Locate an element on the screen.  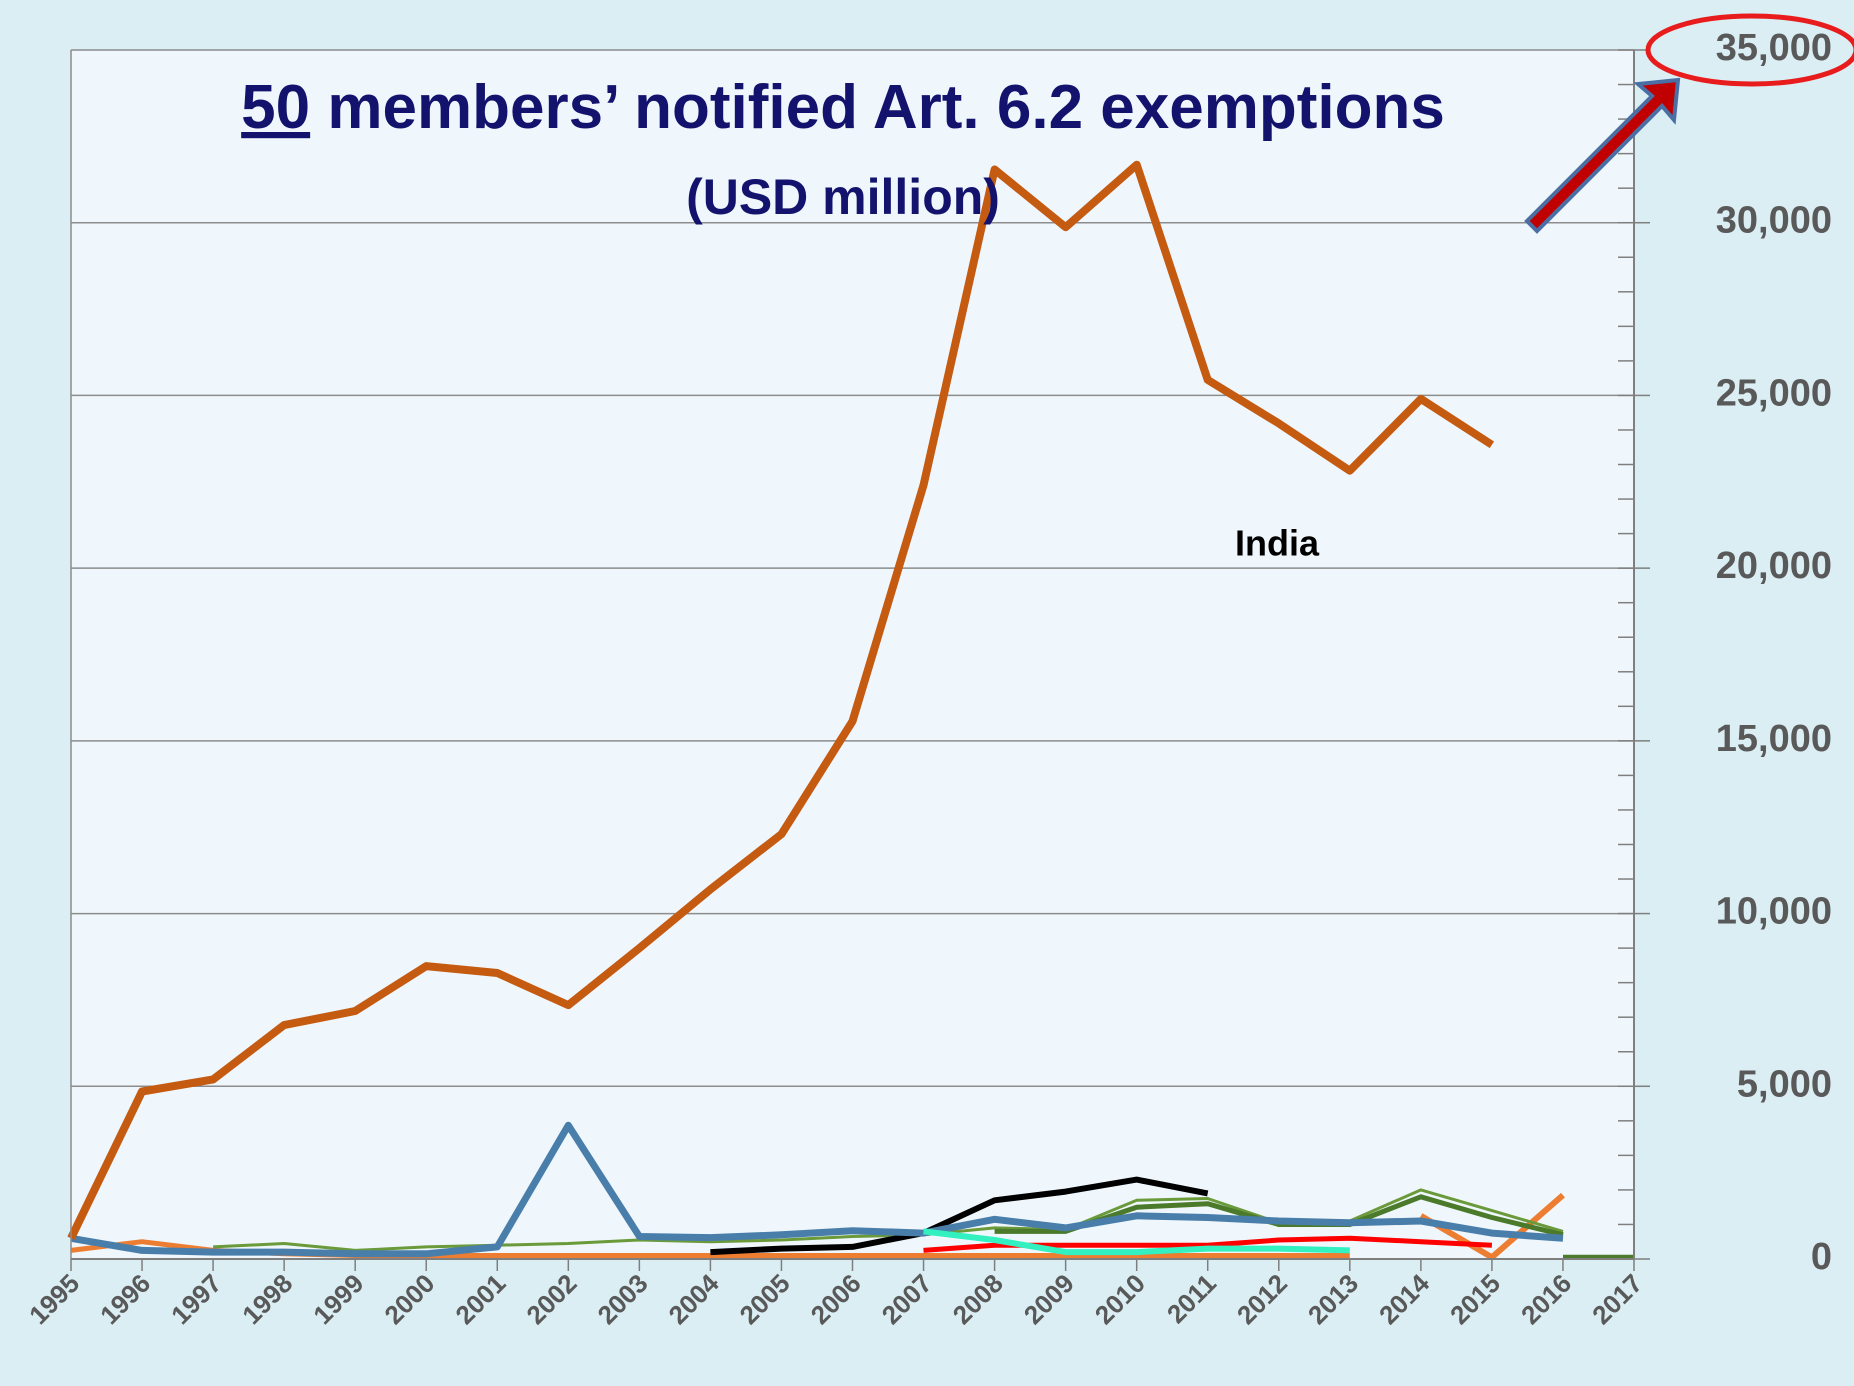
y-tick-label: 20,000 is located at coordinates (1774, 566).